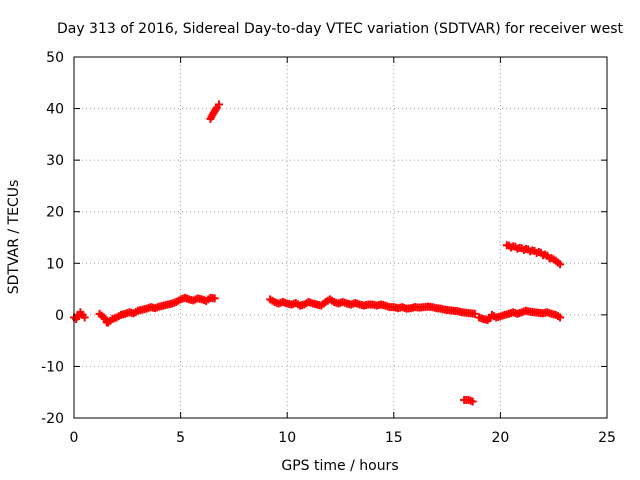 Image resolution: width=640 pixels, height=480 pixels. I want to click on x-tick-label: 15, so click(394, 438).